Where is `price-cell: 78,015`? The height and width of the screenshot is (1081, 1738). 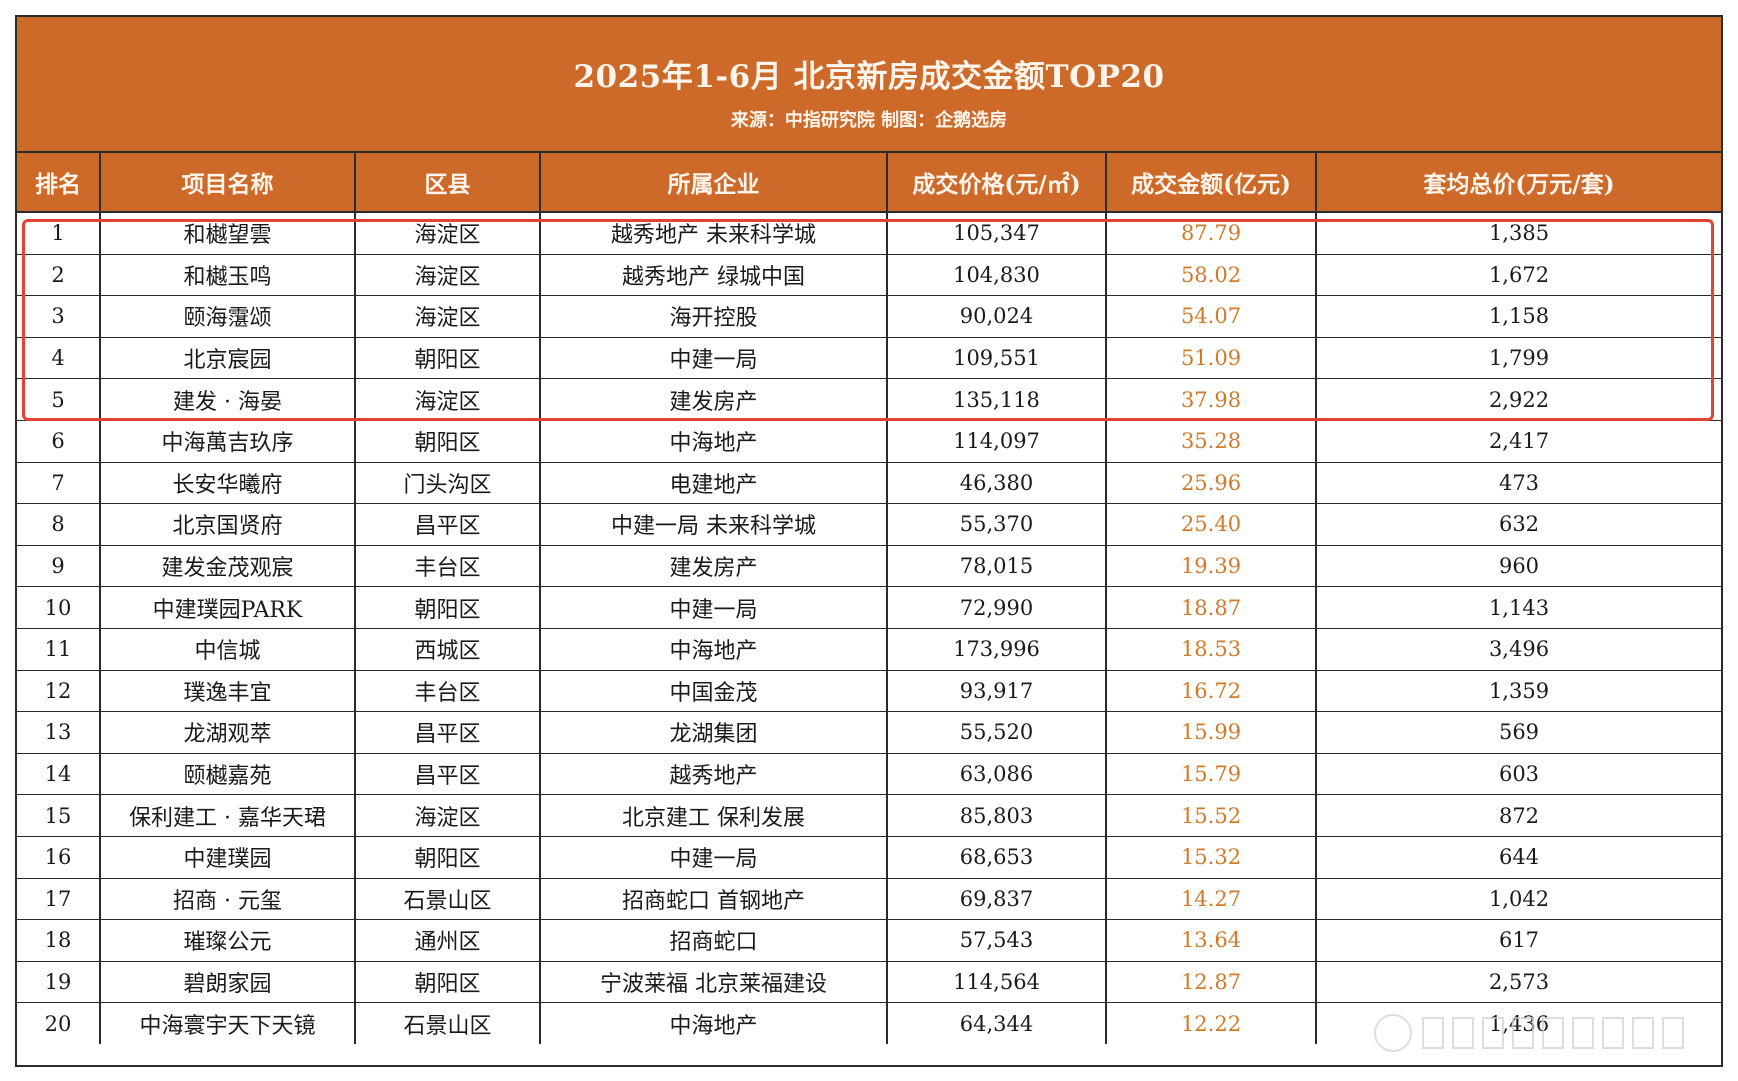 price-cell: 78,015 is located at coordinates (997, 566).